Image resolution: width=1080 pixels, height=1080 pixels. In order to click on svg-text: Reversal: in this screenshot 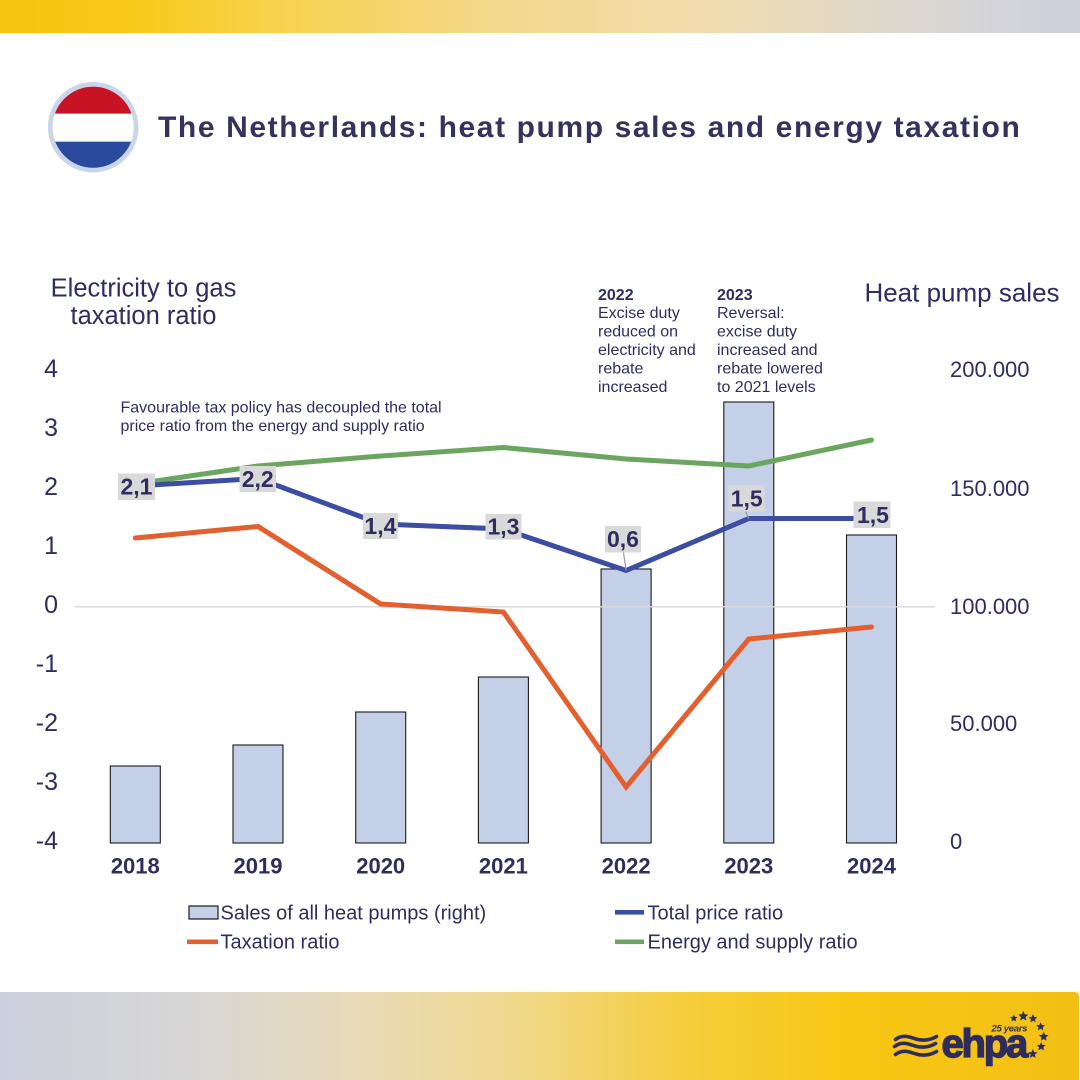, I will do `click(751, 313)`.